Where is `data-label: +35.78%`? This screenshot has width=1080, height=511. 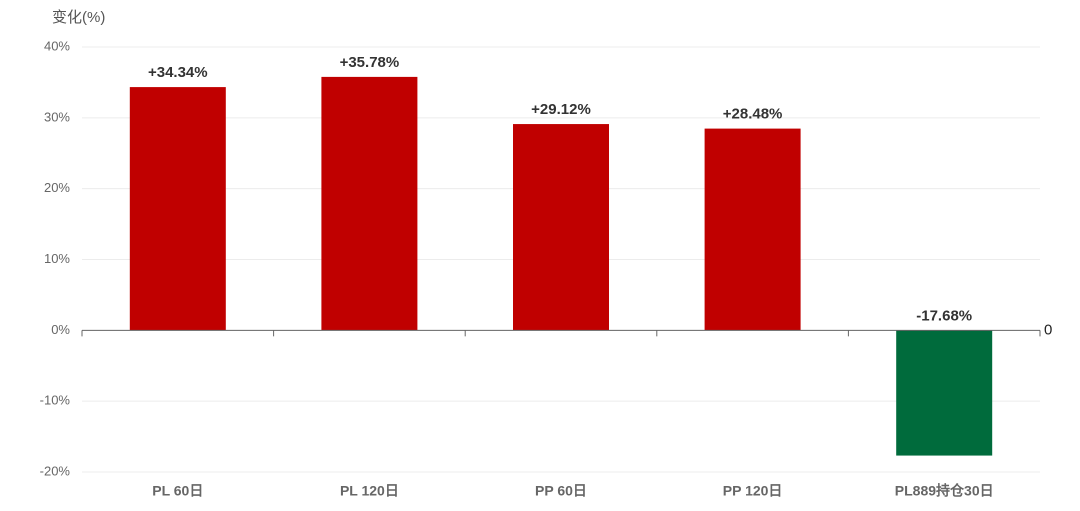
data-label: +35.78% is located at coordinates (370, 62).